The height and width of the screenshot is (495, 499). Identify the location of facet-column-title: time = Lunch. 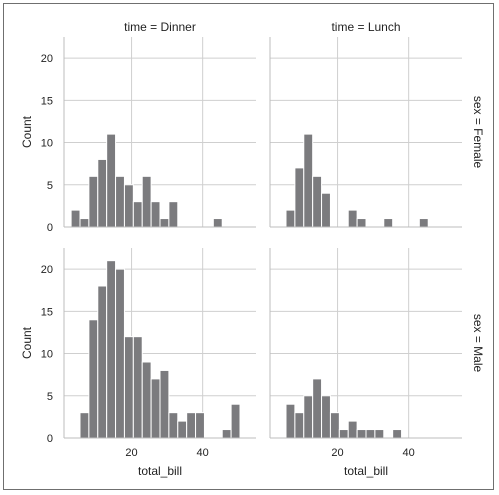
(365, 27).